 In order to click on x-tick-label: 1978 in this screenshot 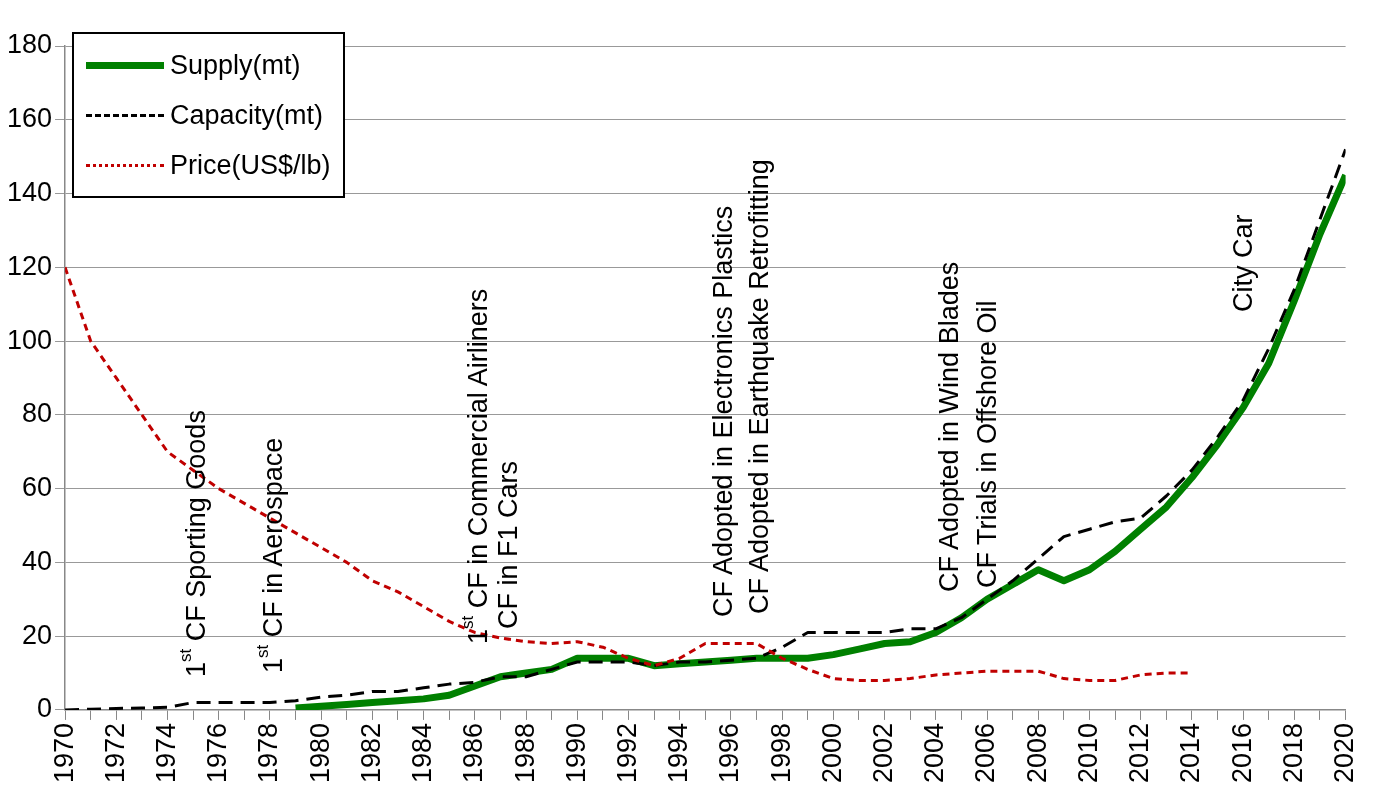, I will do `click(268, 753)`.